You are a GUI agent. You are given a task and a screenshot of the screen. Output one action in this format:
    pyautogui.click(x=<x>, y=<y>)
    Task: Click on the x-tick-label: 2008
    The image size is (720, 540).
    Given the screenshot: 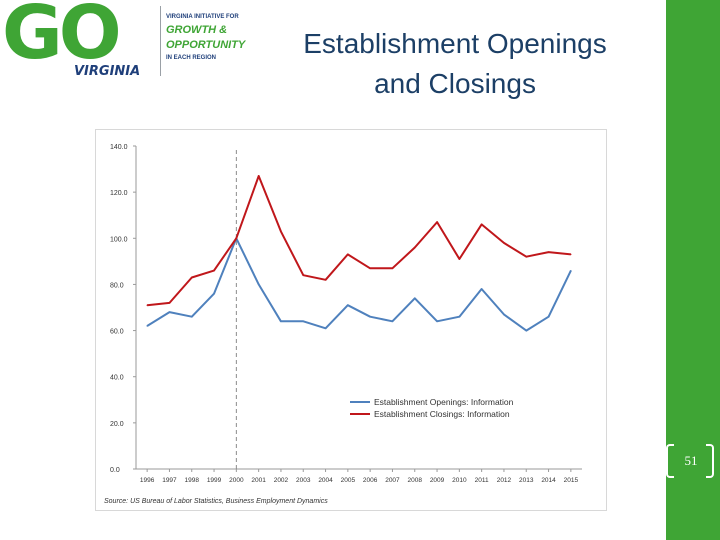 What is the action you would take?
    pyautogui.click(x=415, y=480)
    